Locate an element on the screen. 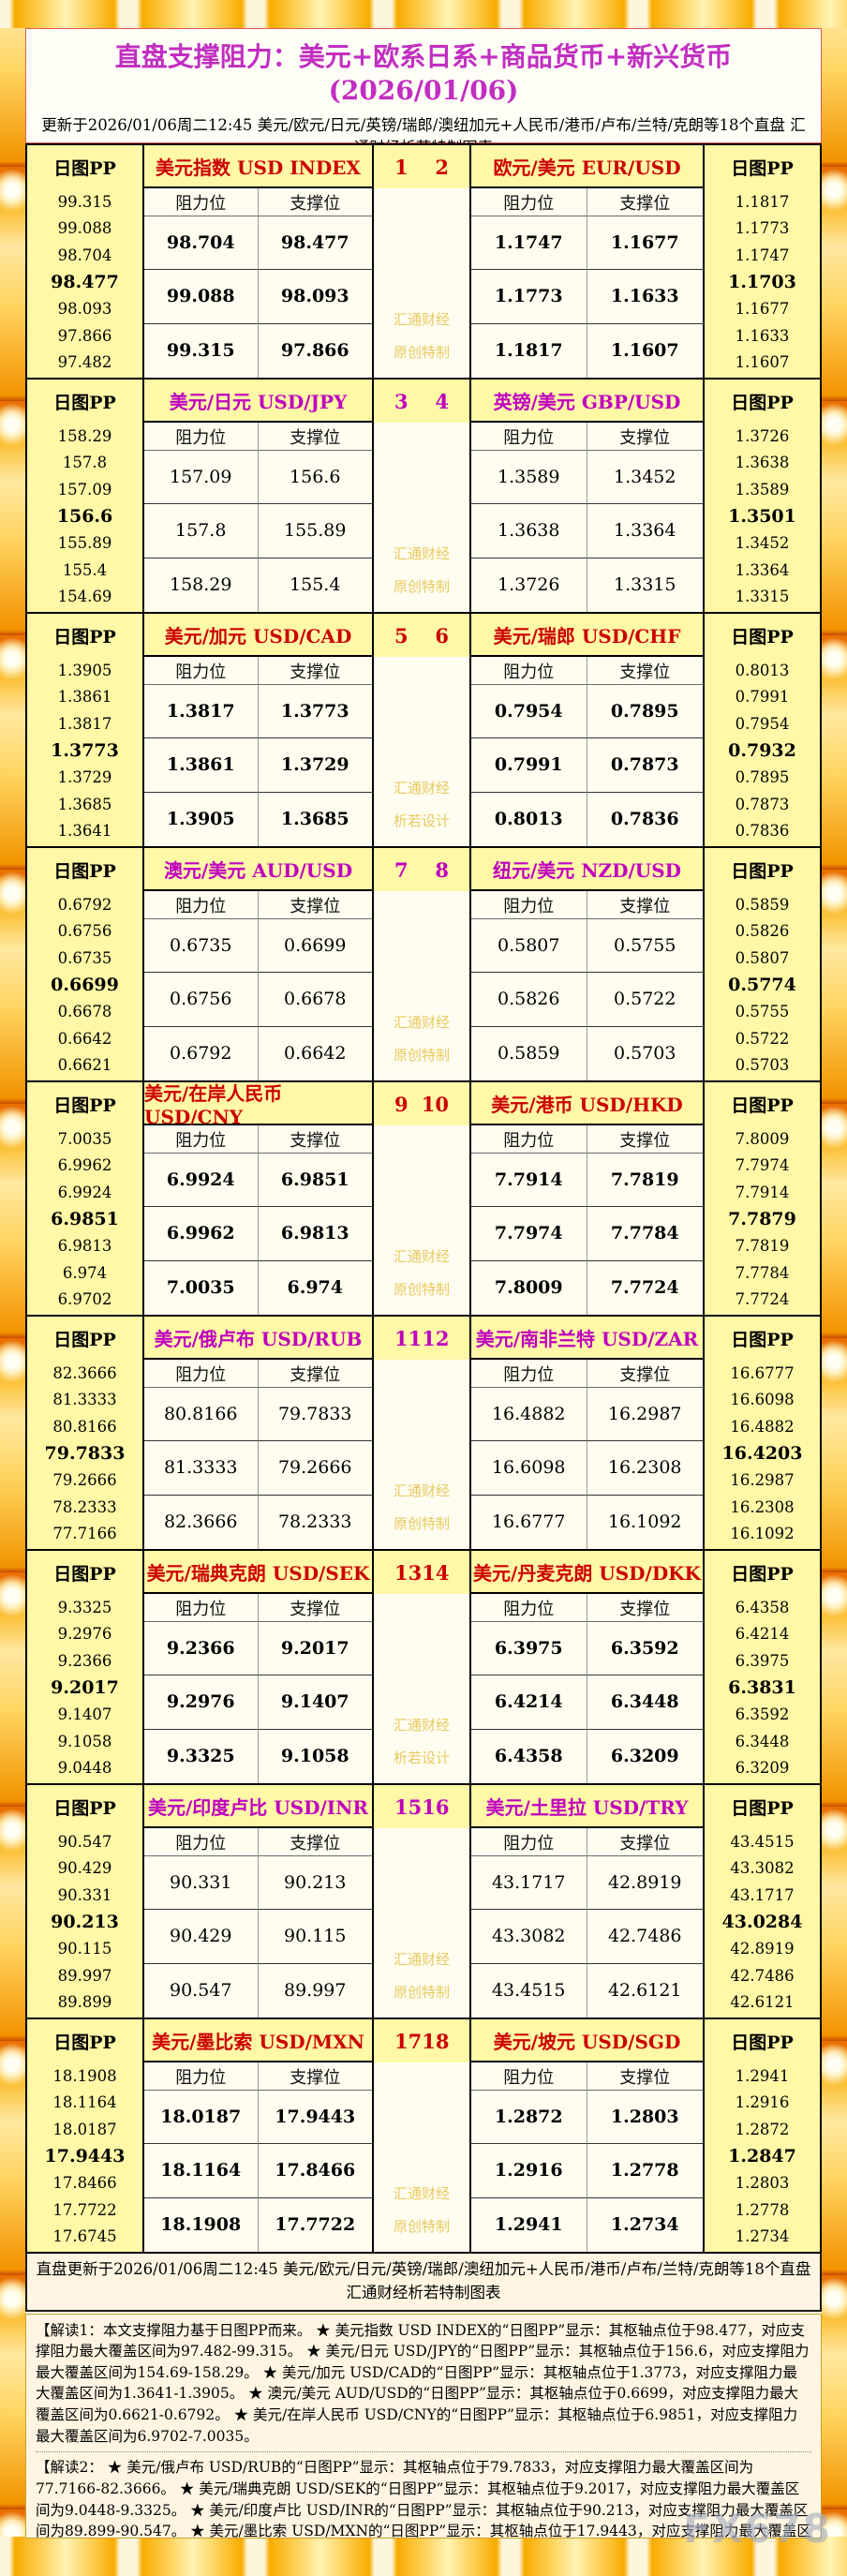  pp-value: 0.8013 is located at coordinates (762, 670).